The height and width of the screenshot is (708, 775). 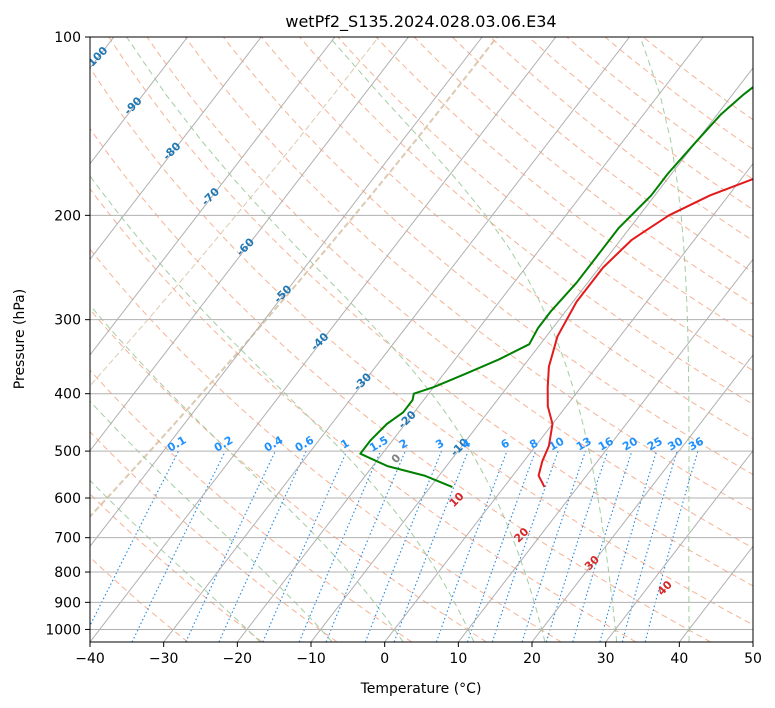 What do you see at coordinates (67, 573) in the screenshot?
I see `y-tick-label: 800` at bounding box center [67, 573].